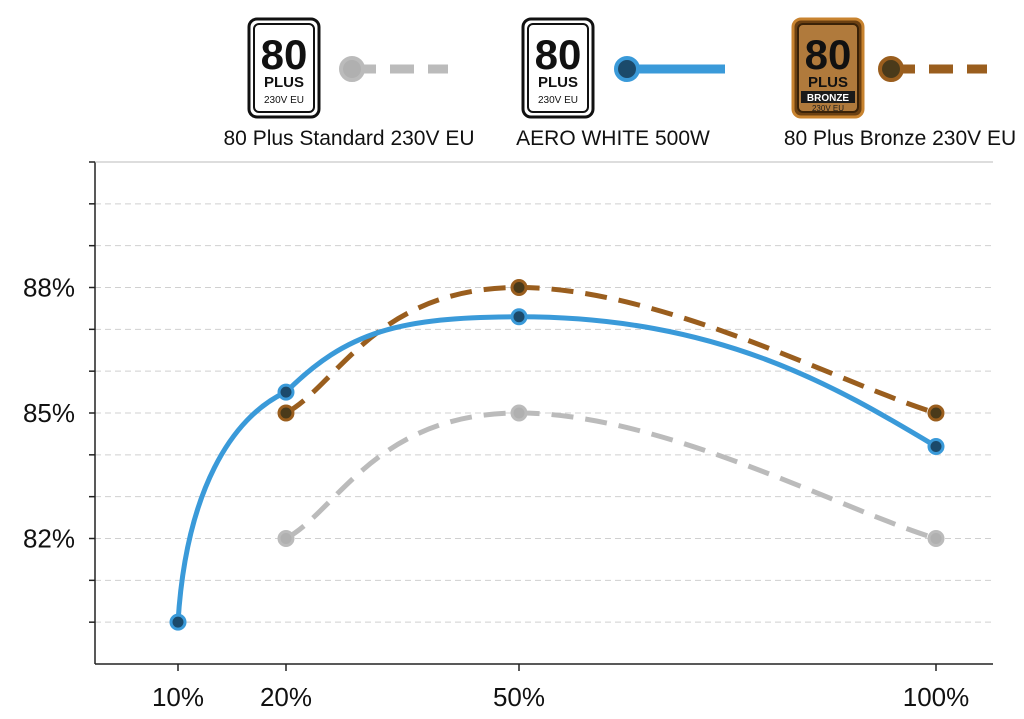 Image resolution: width=1024 pixels, height=719 pixels. I want to click on badge-tier: BRONZE, so click(828, 98).